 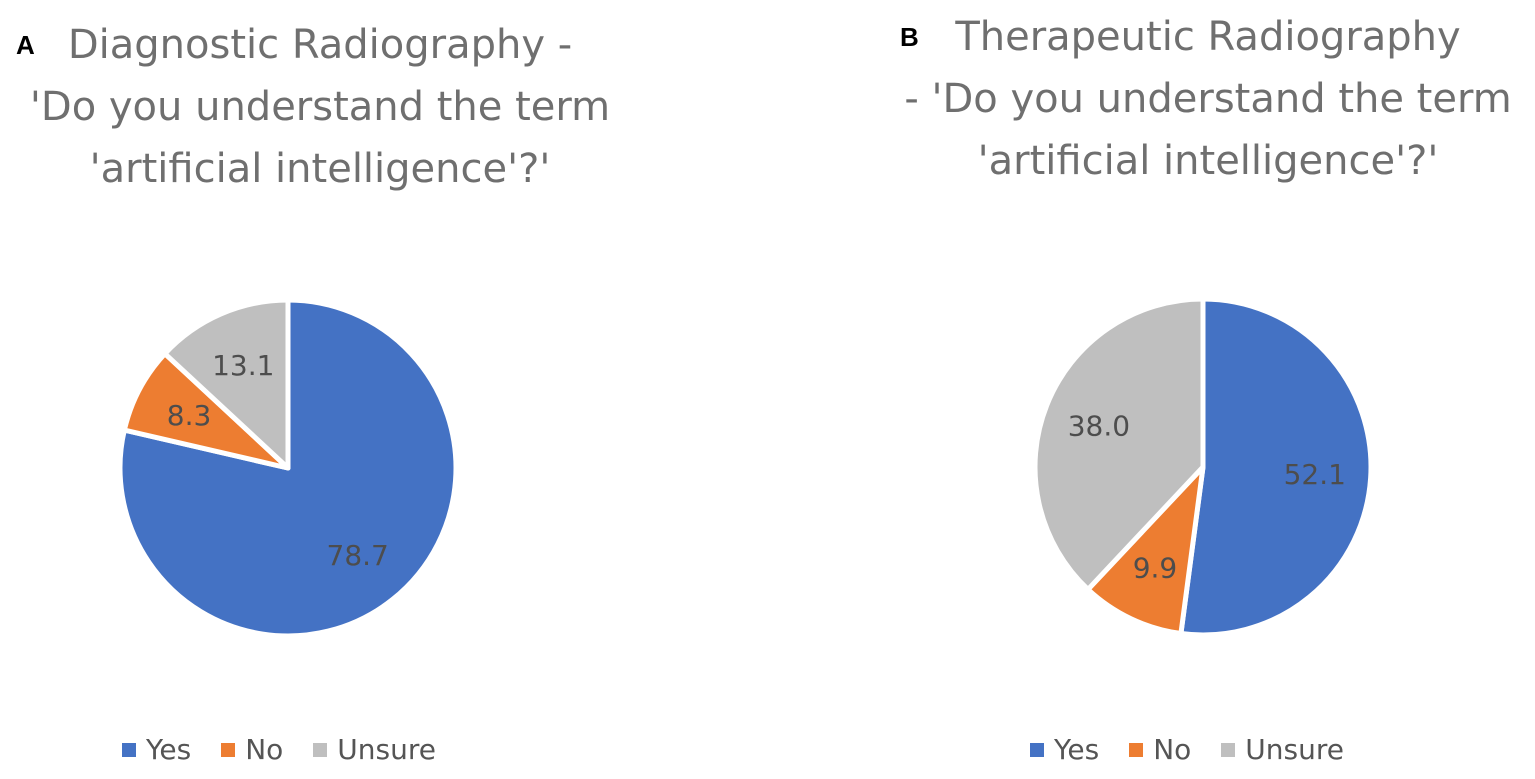 What do you see at coordinates (1208, 161) in the screenshot?
I see `chart-title-b-line-3: 'artificial intelligence'?'` at bounding box center [1208, 161].